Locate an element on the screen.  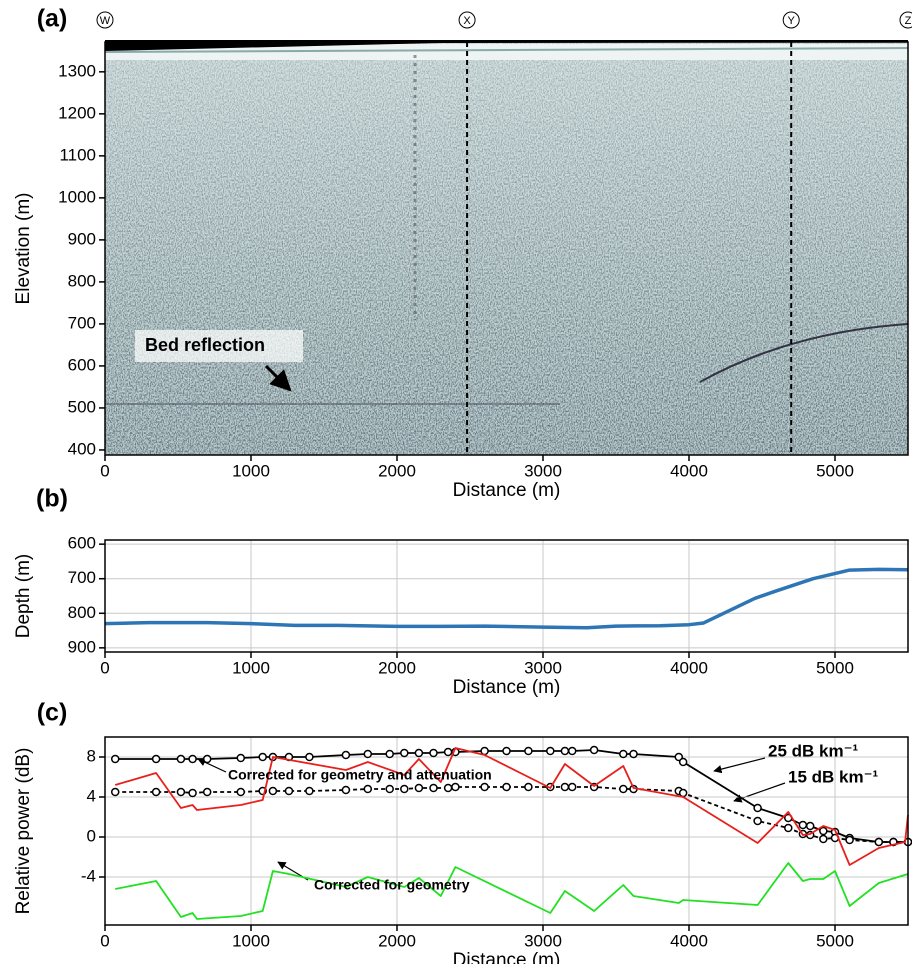
marker-label: Y is located at coordinates (792, 21).